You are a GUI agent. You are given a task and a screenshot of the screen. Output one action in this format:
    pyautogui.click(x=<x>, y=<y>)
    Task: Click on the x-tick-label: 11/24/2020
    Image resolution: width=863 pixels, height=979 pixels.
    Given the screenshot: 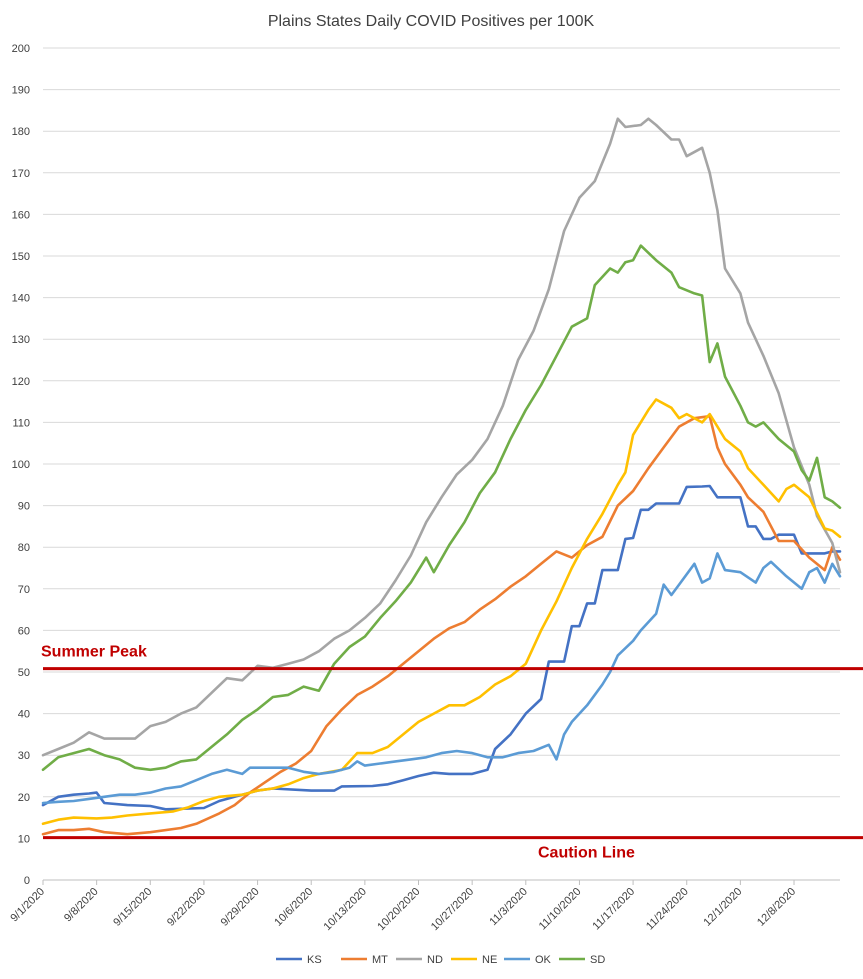 What is the action you would take?
    pyautogui.click(x=667, y=909)
    